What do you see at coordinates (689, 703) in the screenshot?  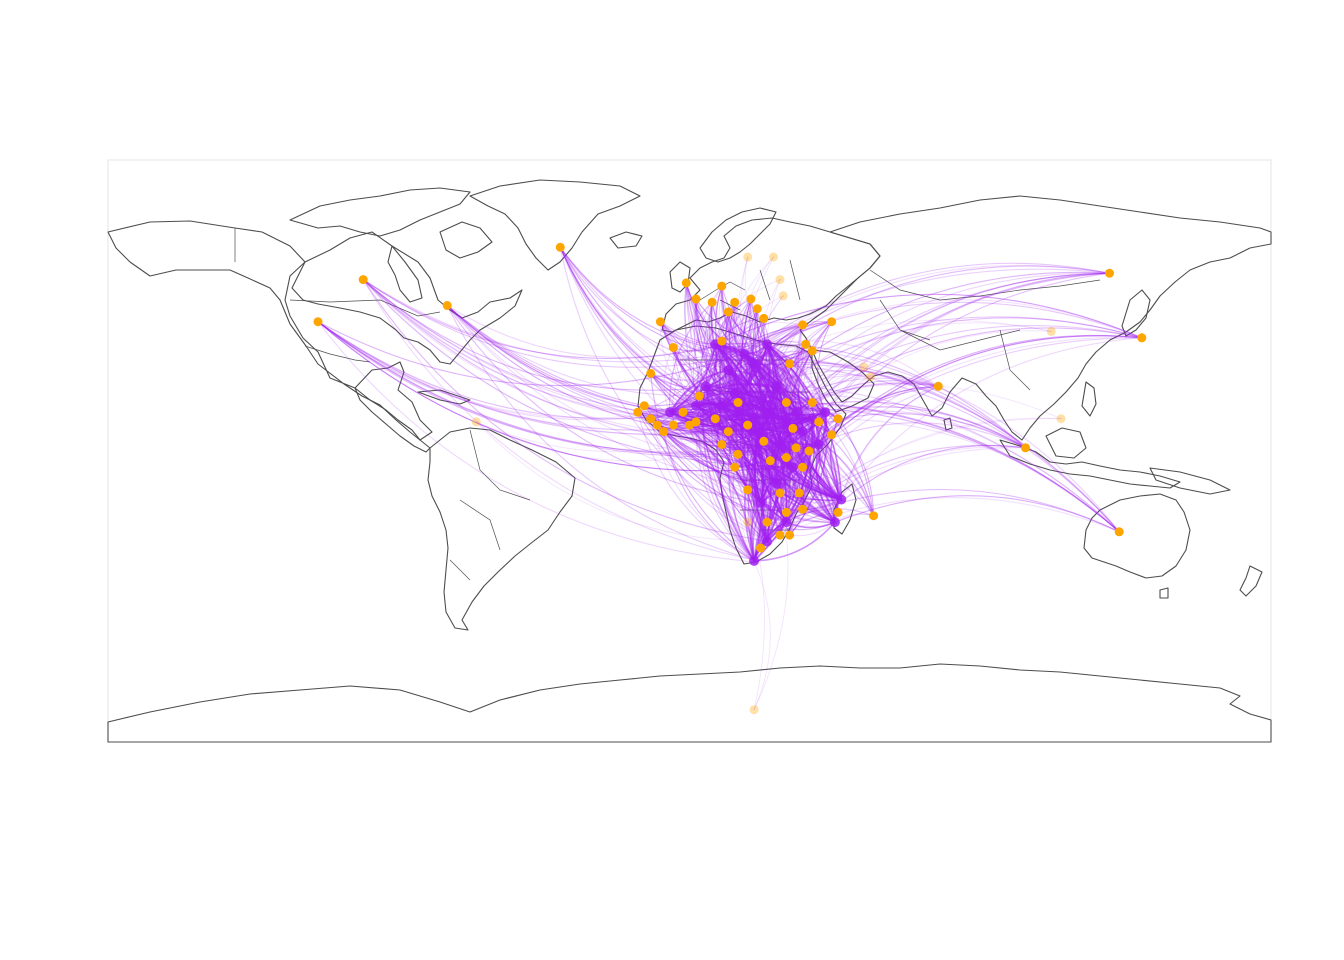 I see `antarctica-outline` at bounding box center [689, 703].